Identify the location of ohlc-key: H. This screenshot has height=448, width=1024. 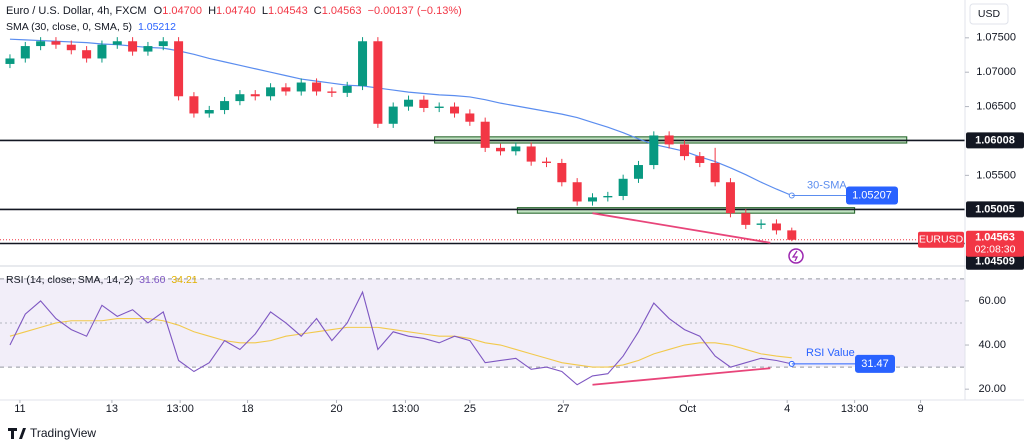
(212, 11).